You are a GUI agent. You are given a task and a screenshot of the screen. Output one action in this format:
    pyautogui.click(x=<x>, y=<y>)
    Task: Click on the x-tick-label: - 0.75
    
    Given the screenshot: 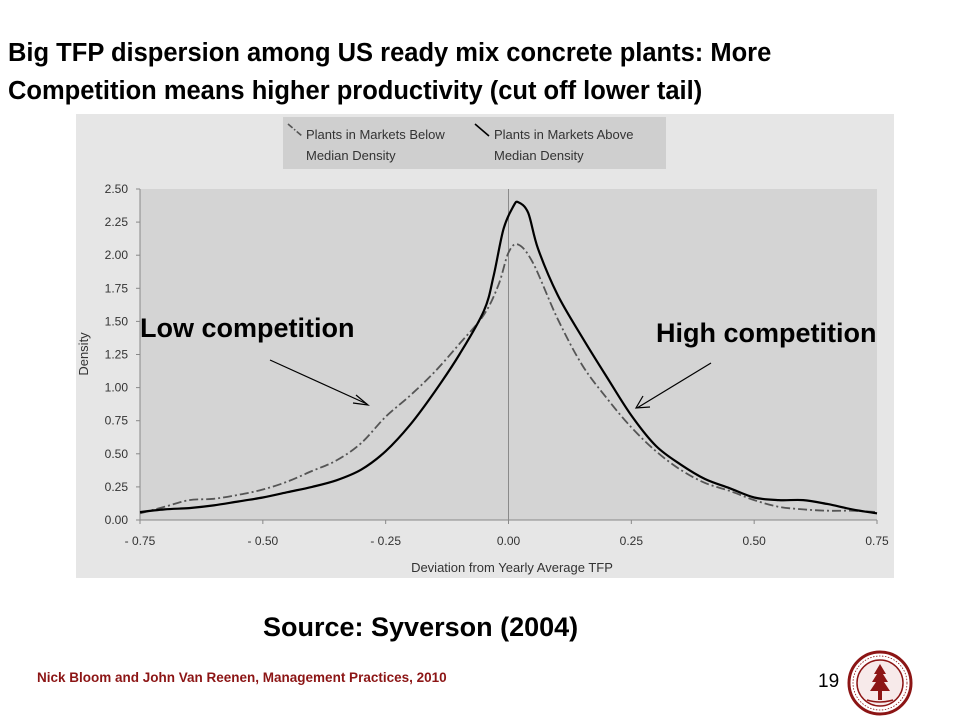 What is the action you would take?
    pyautogui.click(x=140, y=541)
    